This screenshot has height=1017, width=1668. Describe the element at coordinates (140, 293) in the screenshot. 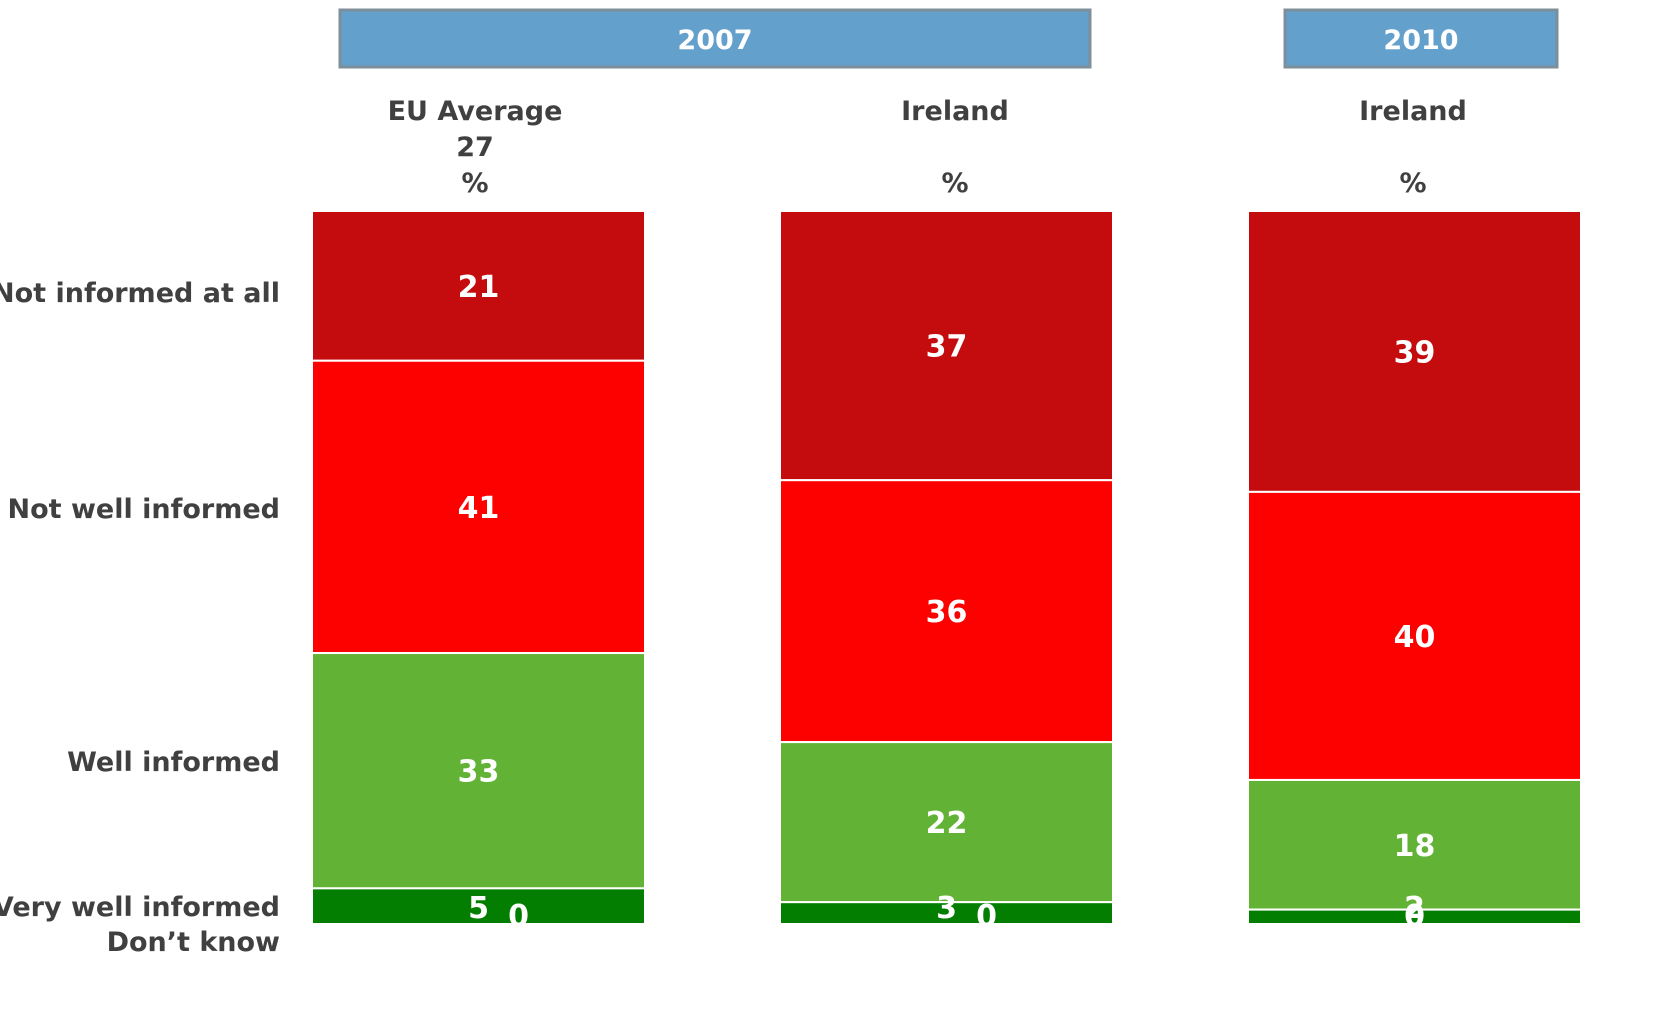

I see `legend-label: Not informed at all` at that location.